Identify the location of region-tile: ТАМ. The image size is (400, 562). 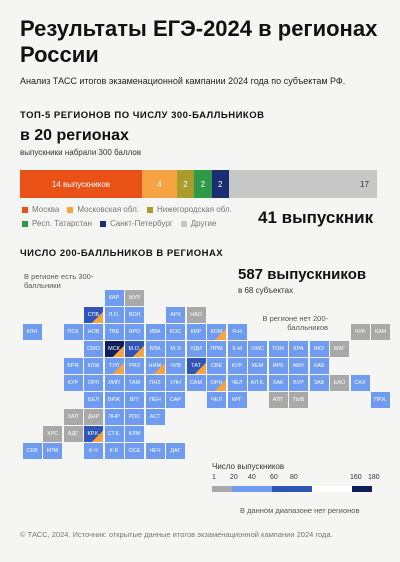
(134, 383).